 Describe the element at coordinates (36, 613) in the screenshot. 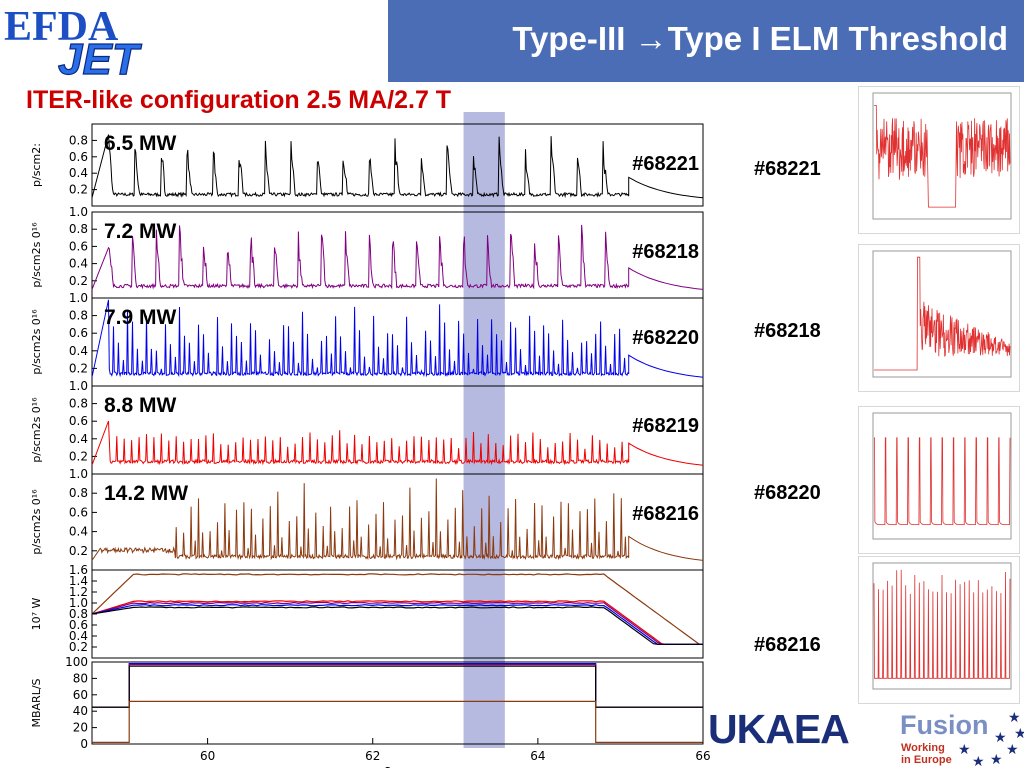

I see `y-axis-label: 10⁷ W` at that location.